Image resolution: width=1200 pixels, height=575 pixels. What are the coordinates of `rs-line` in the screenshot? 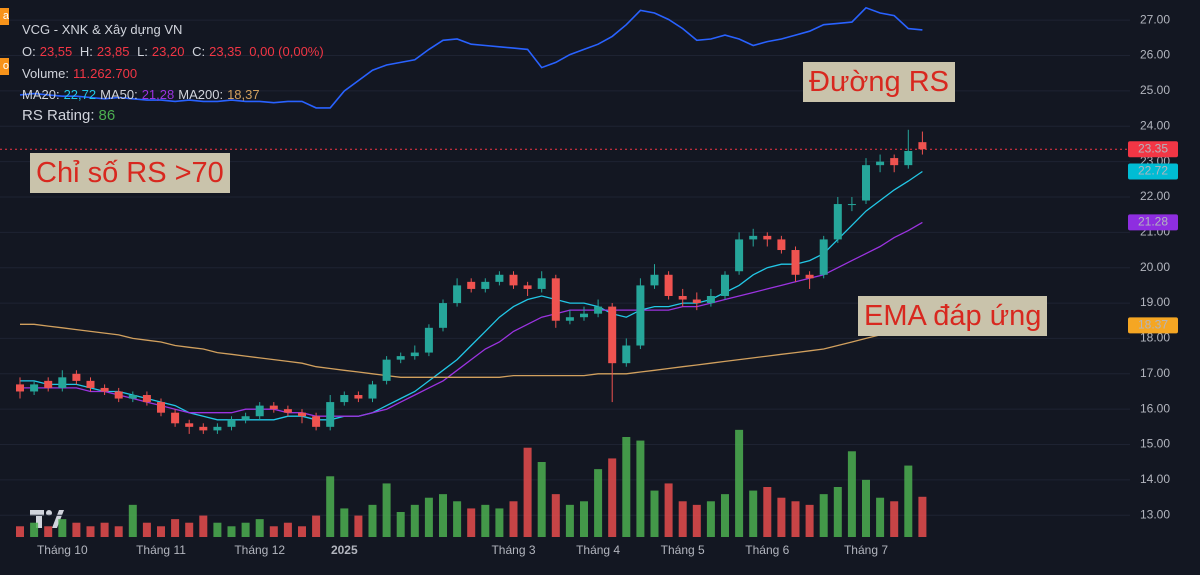 It's located at (471, 57).